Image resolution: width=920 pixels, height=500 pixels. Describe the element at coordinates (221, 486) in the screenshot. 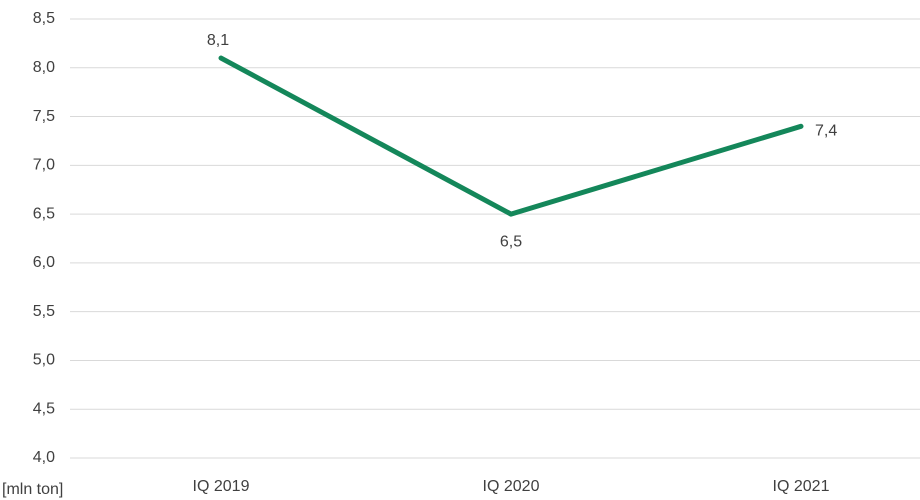

I see `x-tick-label: IQ 2019` at that location.